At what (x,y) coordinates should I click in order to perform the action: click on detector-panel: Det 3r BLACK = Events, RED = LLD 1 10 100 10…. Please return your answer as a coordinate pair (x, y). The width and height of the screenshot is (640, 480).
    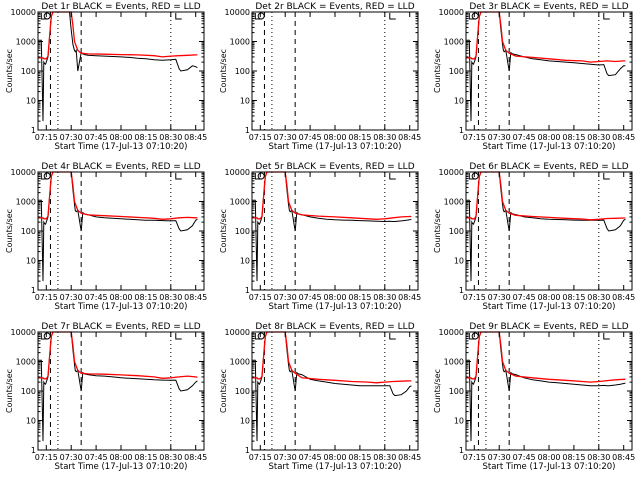
    Looking at the image, I should click on (534, 77).